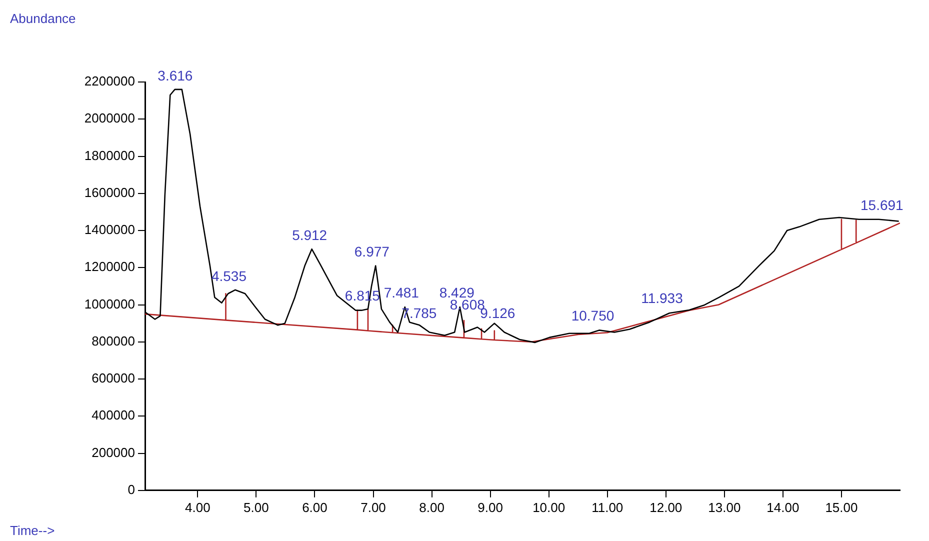  What do you see at coordinates (841, 507) in the screenshot?
I see `x-tick-label: 15.00` at bounding box center [841, 507].